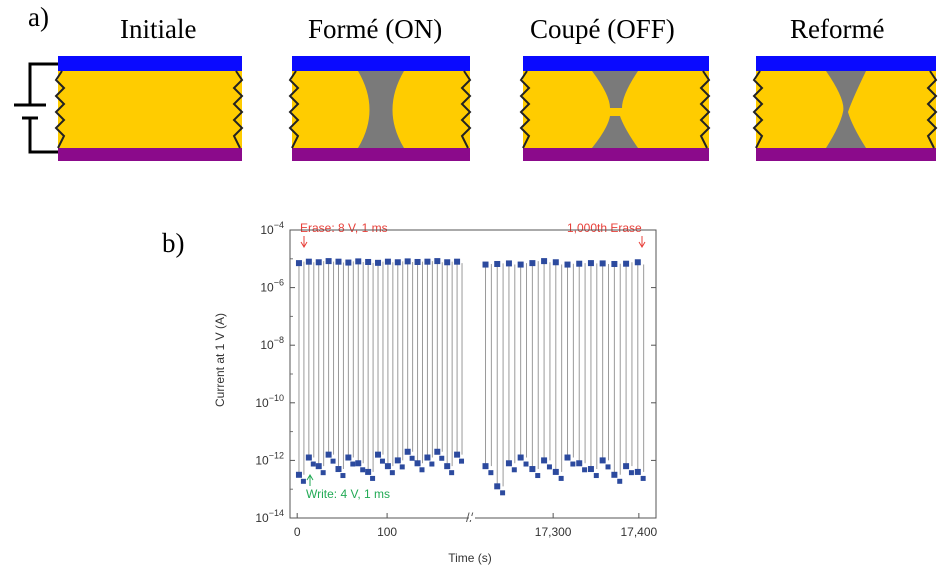 The image size is (940, 567). What do you see at coordinates (38, 108) in the screenshot?
I see `voltage-source-icon` at bounding box center [38, 108].